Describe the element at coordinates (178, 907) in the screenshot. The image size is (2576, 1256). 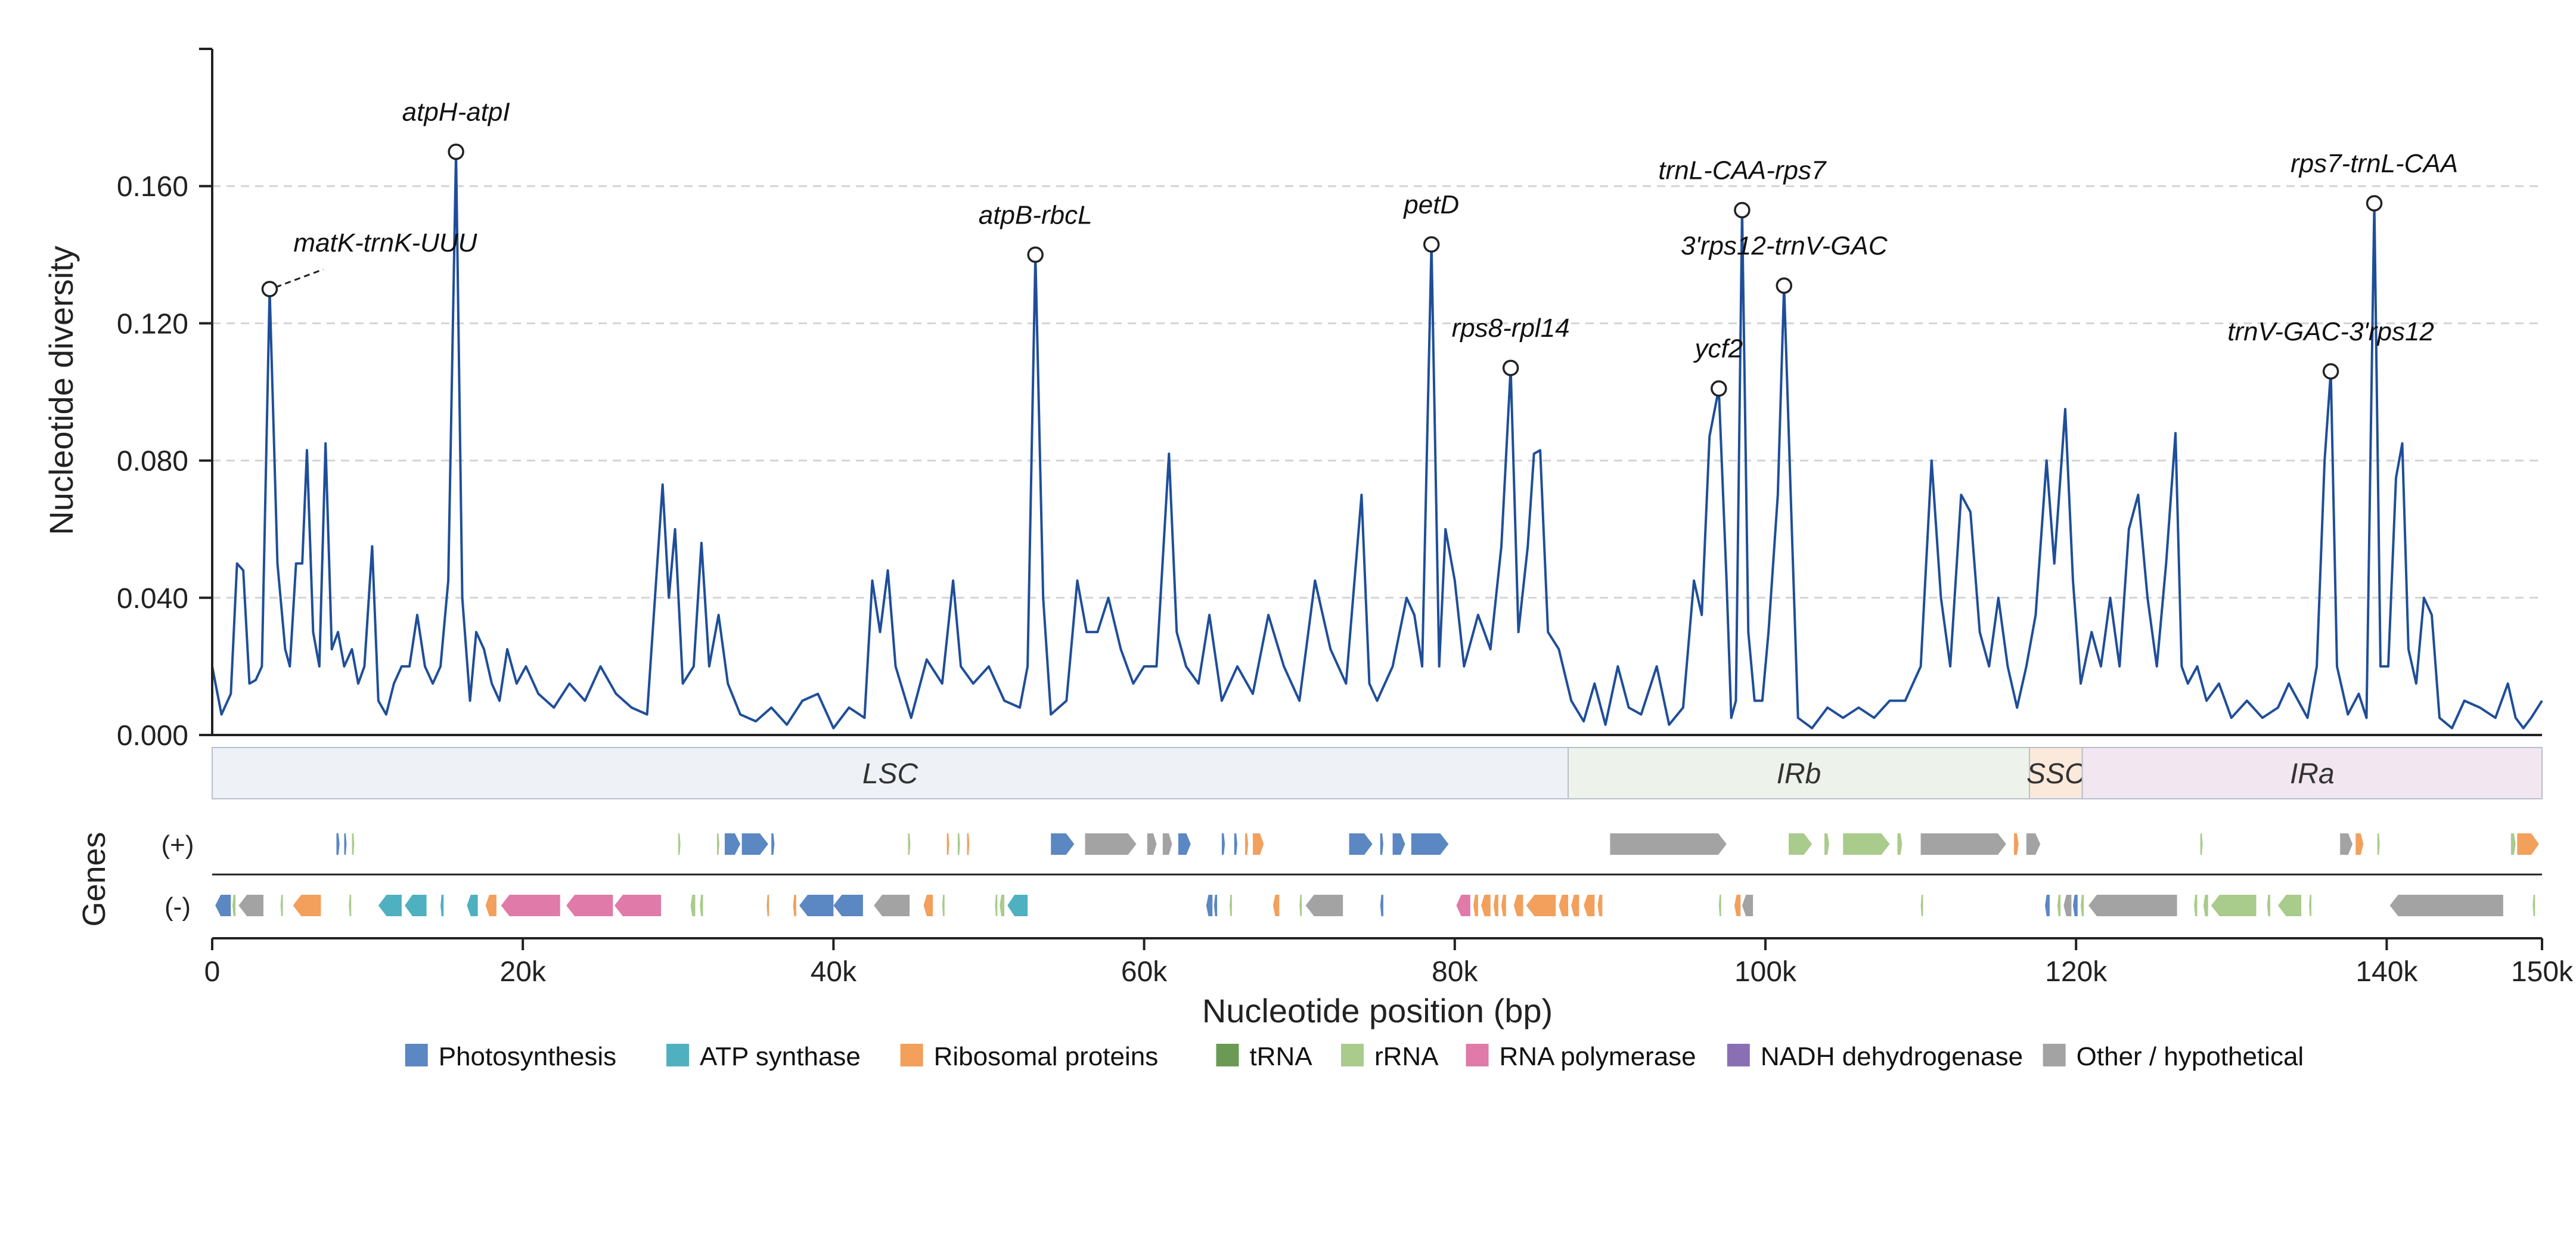
I see `strand-label-minus: (-)` at that location.